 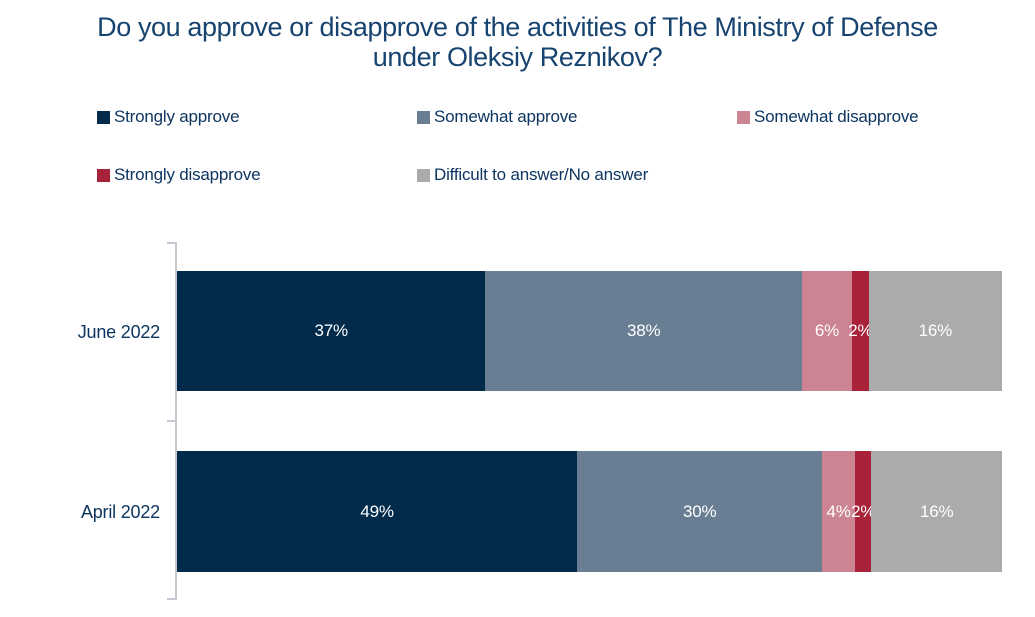 I want to click on bar-segment: 49%, so click(x=377, y=511).